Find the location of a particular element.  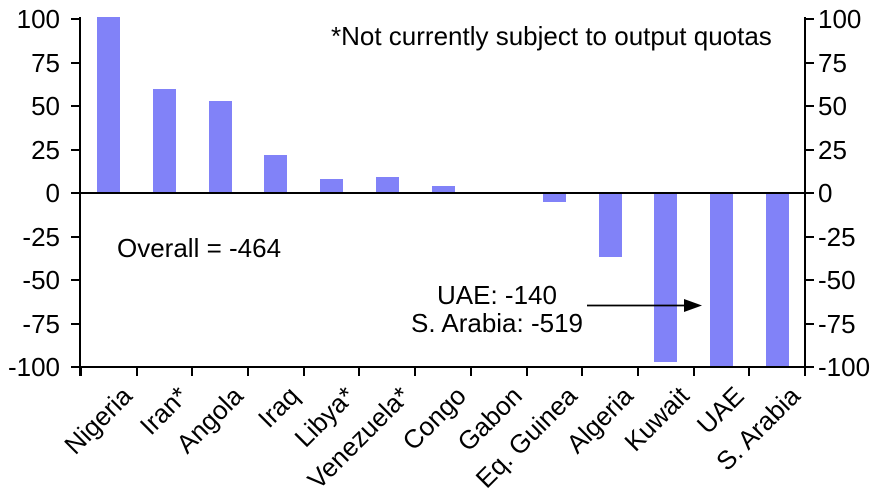

y-tick-left--50 is located at coordinates (75, 280).